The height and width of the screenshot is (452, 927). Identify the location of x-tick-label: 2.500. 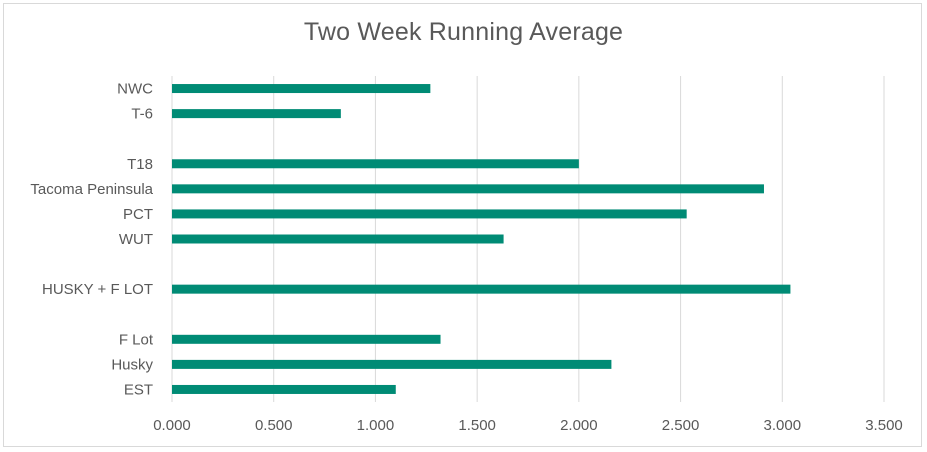
(681, 425).